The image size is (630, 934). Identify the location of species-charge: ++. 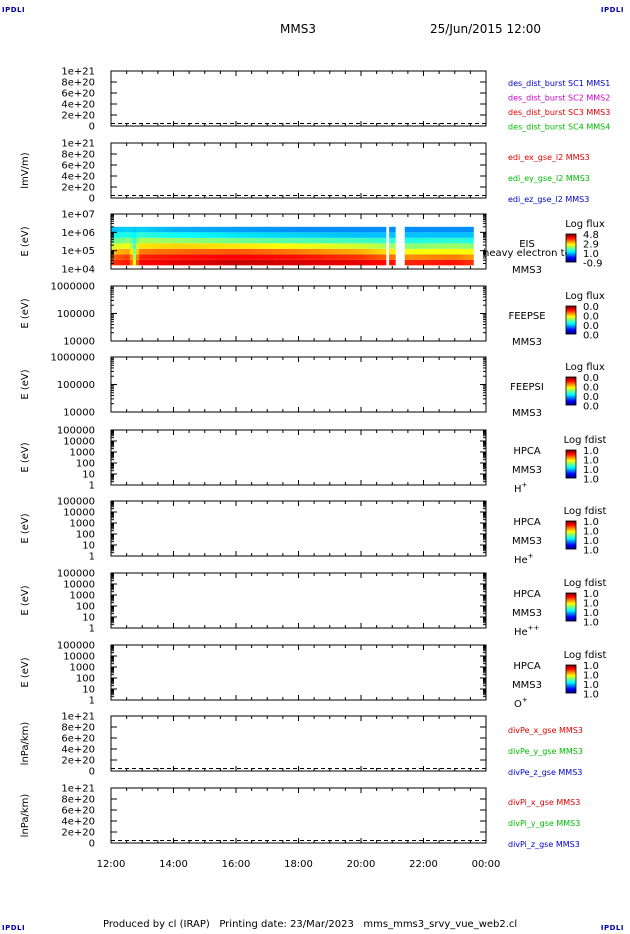
(534, 628).